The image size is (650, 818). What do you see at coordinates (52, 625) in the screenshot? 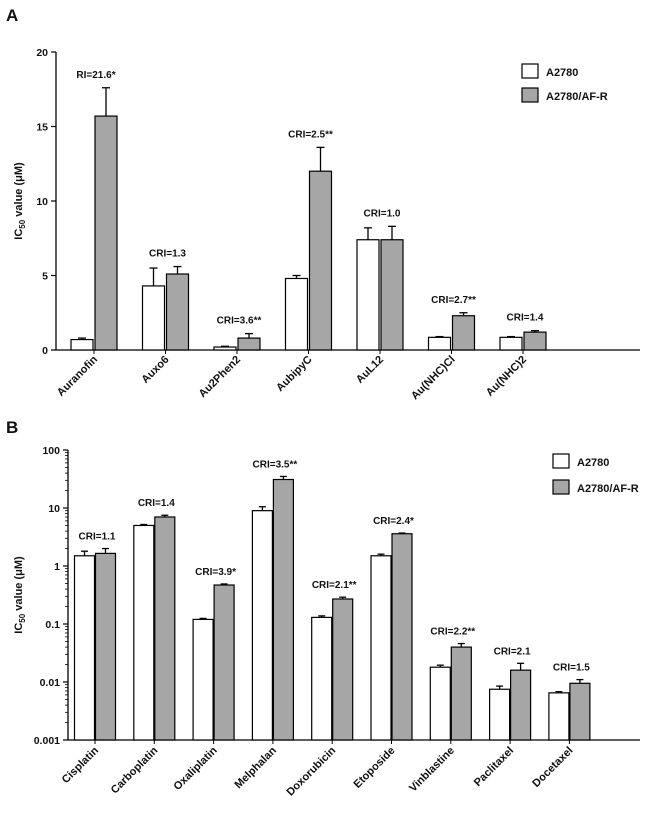
I see `panel-b-y-tick-label: 0.1` at bounding box center [52, 625].